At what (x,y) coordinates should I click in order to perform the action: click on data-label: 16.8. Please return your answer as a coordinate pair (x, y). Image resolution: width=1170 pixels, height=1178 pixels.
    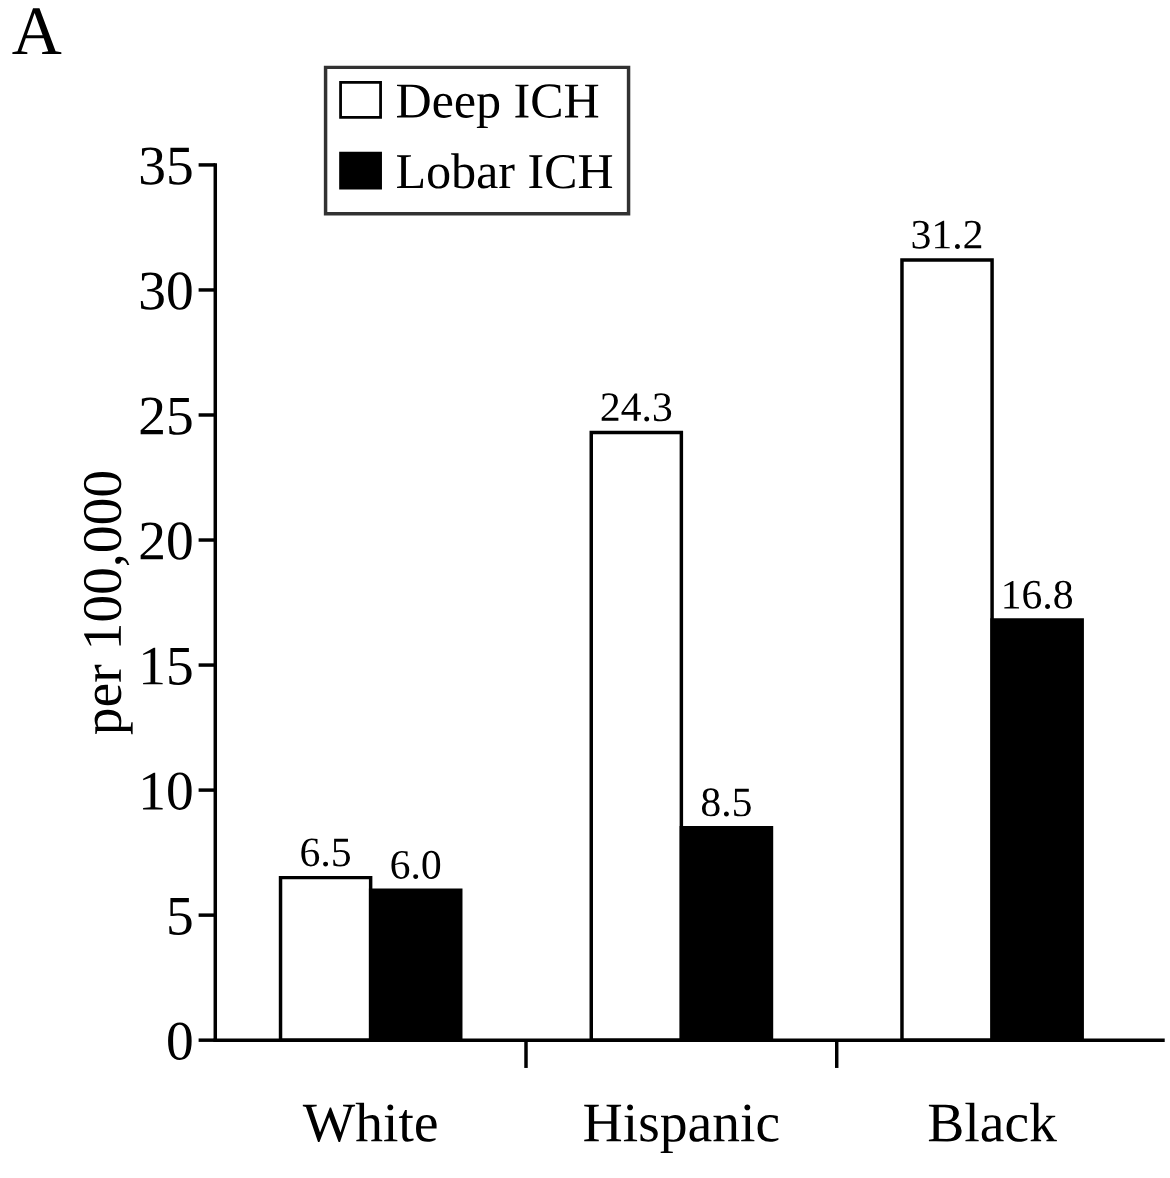
    Looking at the image, I should click on (1038, 594).